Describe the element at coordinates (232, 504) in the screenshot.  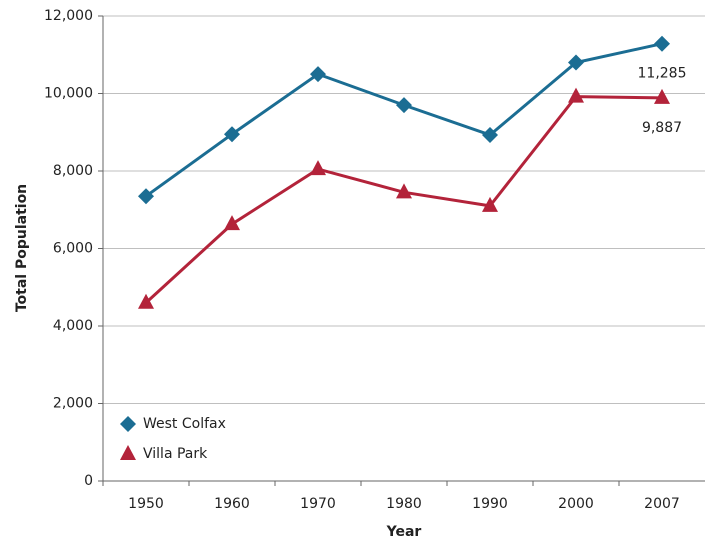
I see `x-tick-label: 1960` at that location.